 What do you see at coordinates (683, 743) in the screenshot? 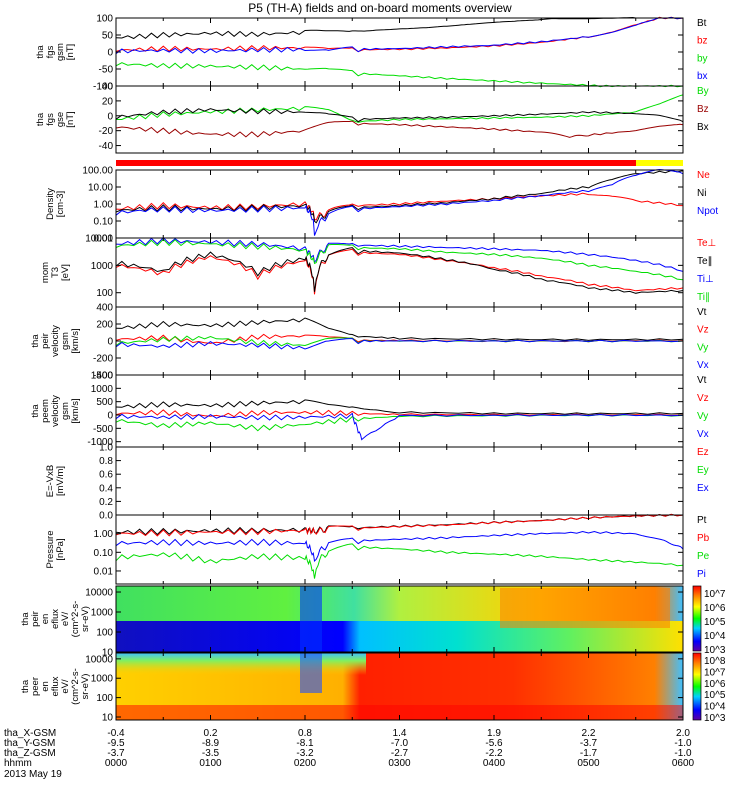
I see `xaxis-value: -1.0` at bounding box center [683, 743].